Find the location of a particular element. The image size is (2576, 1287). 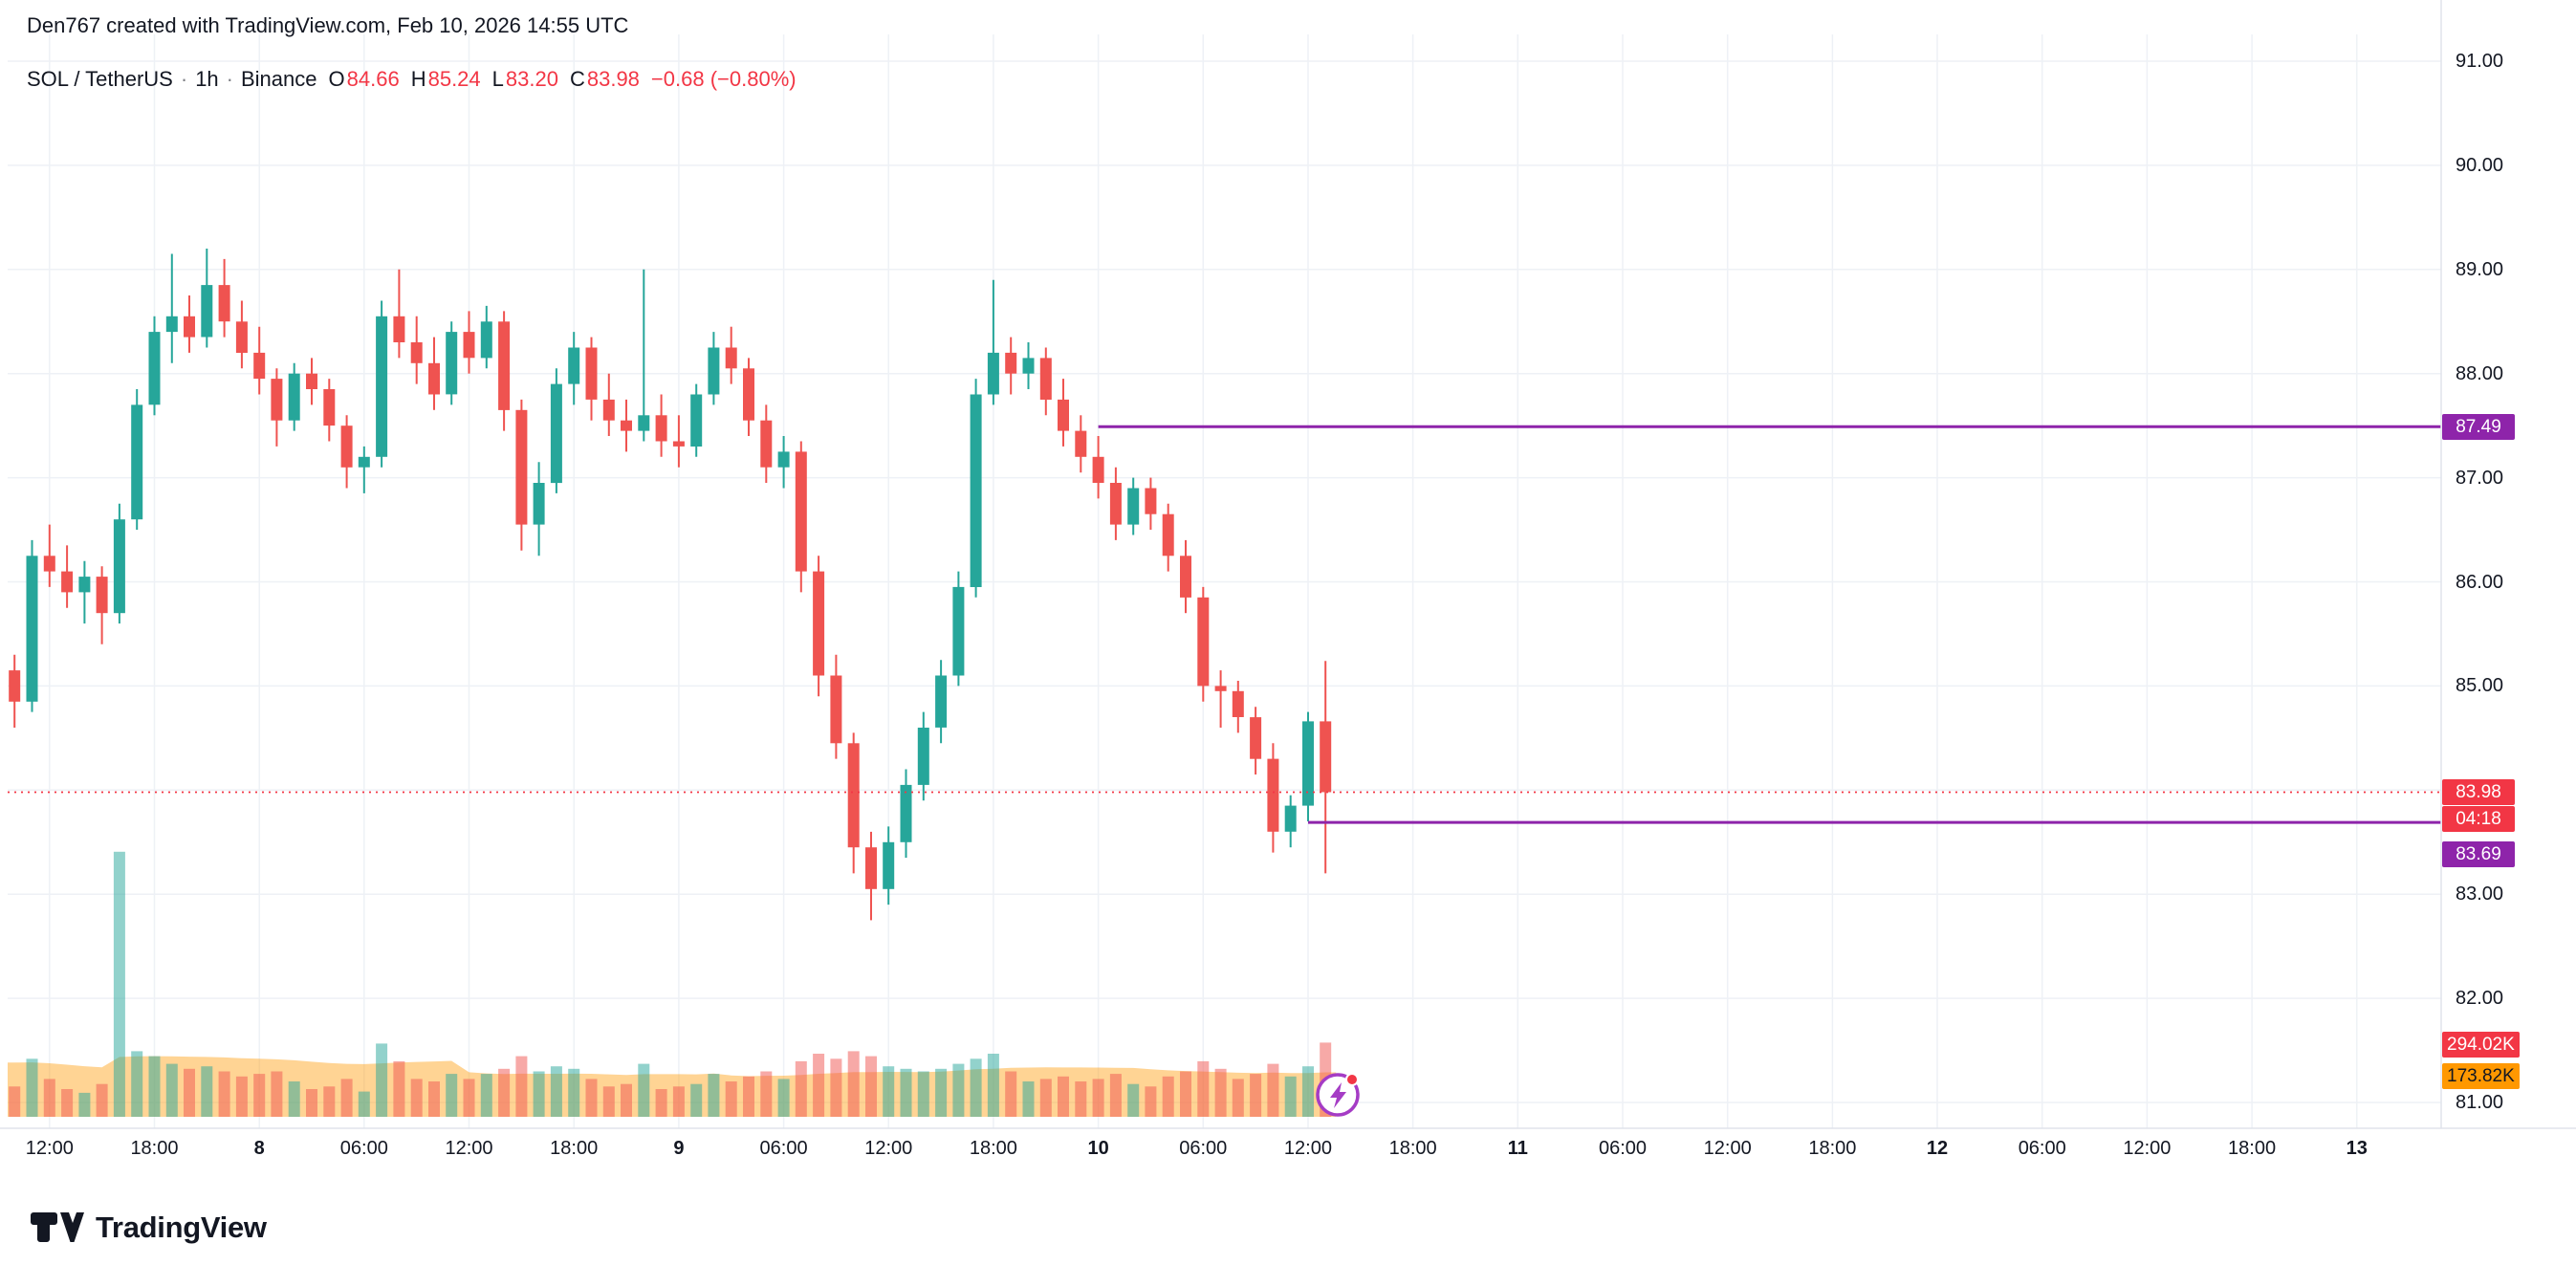

open-field: O84.66 is located at coordinates (364, 79).